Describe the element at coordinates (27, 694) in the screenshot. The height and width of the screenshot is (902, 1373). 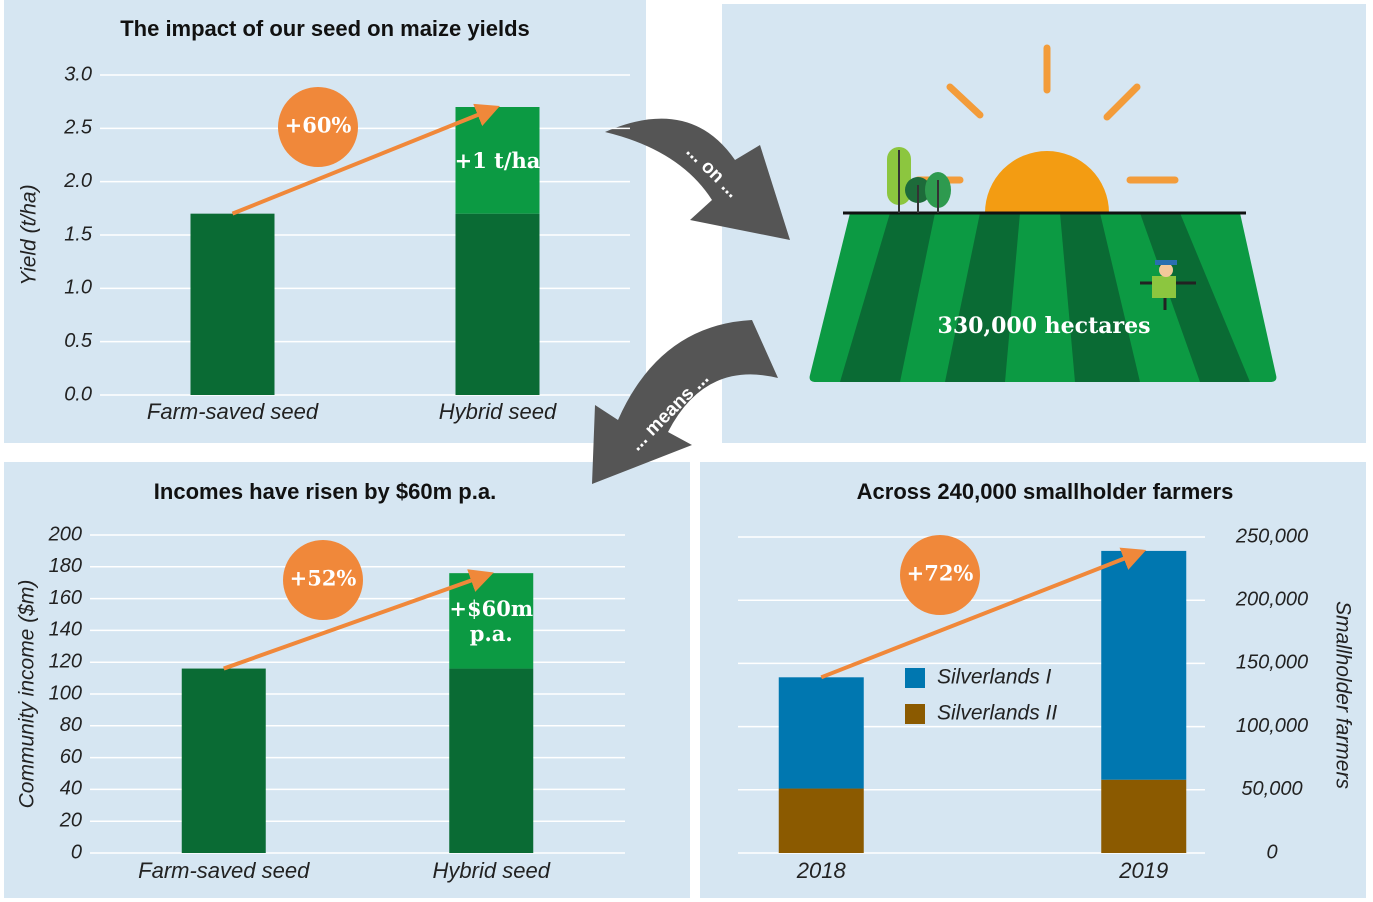
I see `axis-title: Community income ($m)` at that location.